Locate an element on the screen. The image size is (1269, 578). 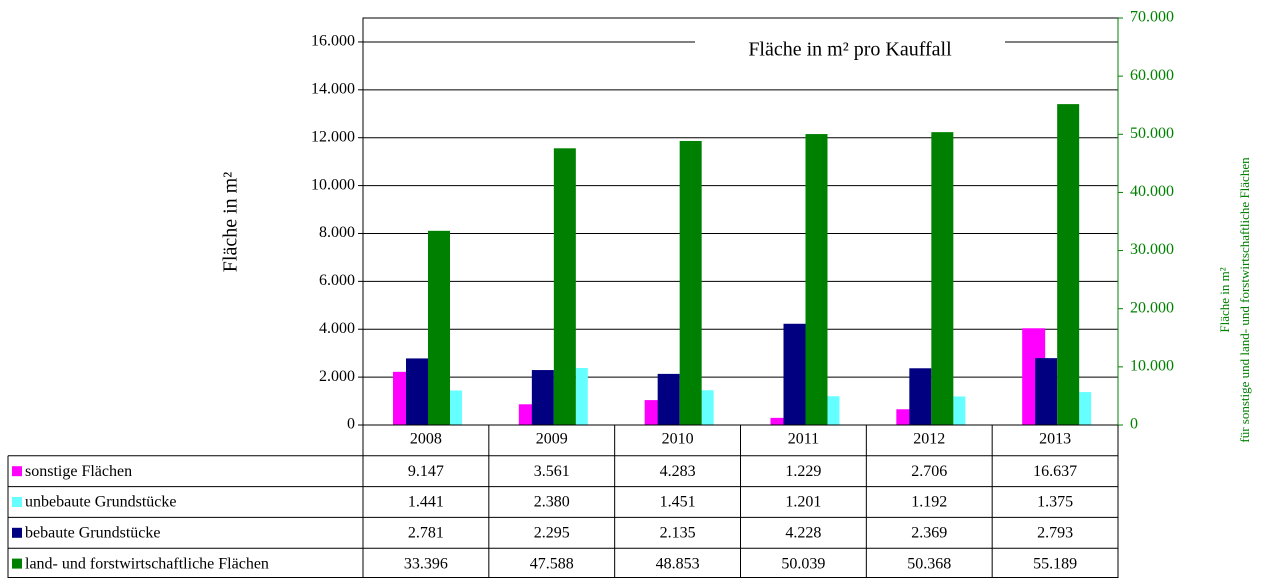
table-value: 2.793 is located at coordinates (1055, 532).